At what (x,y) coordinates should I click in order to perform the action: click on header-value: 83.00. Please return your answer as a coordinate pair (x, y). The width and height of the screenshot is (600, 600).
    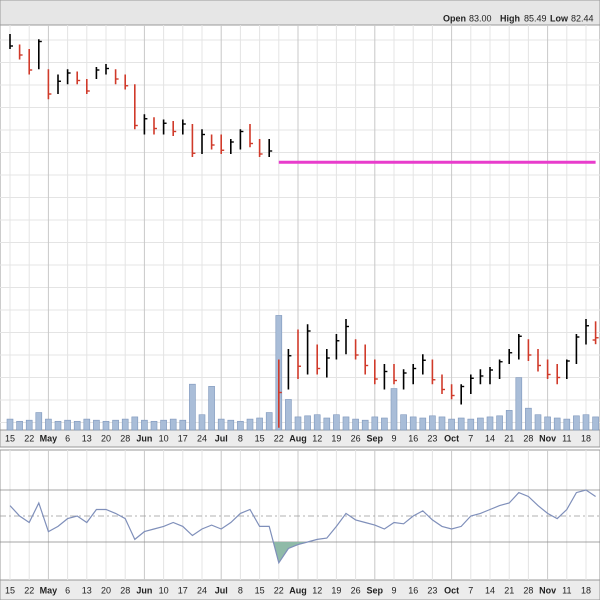
    Looking at the image, I should click on (480, 18).